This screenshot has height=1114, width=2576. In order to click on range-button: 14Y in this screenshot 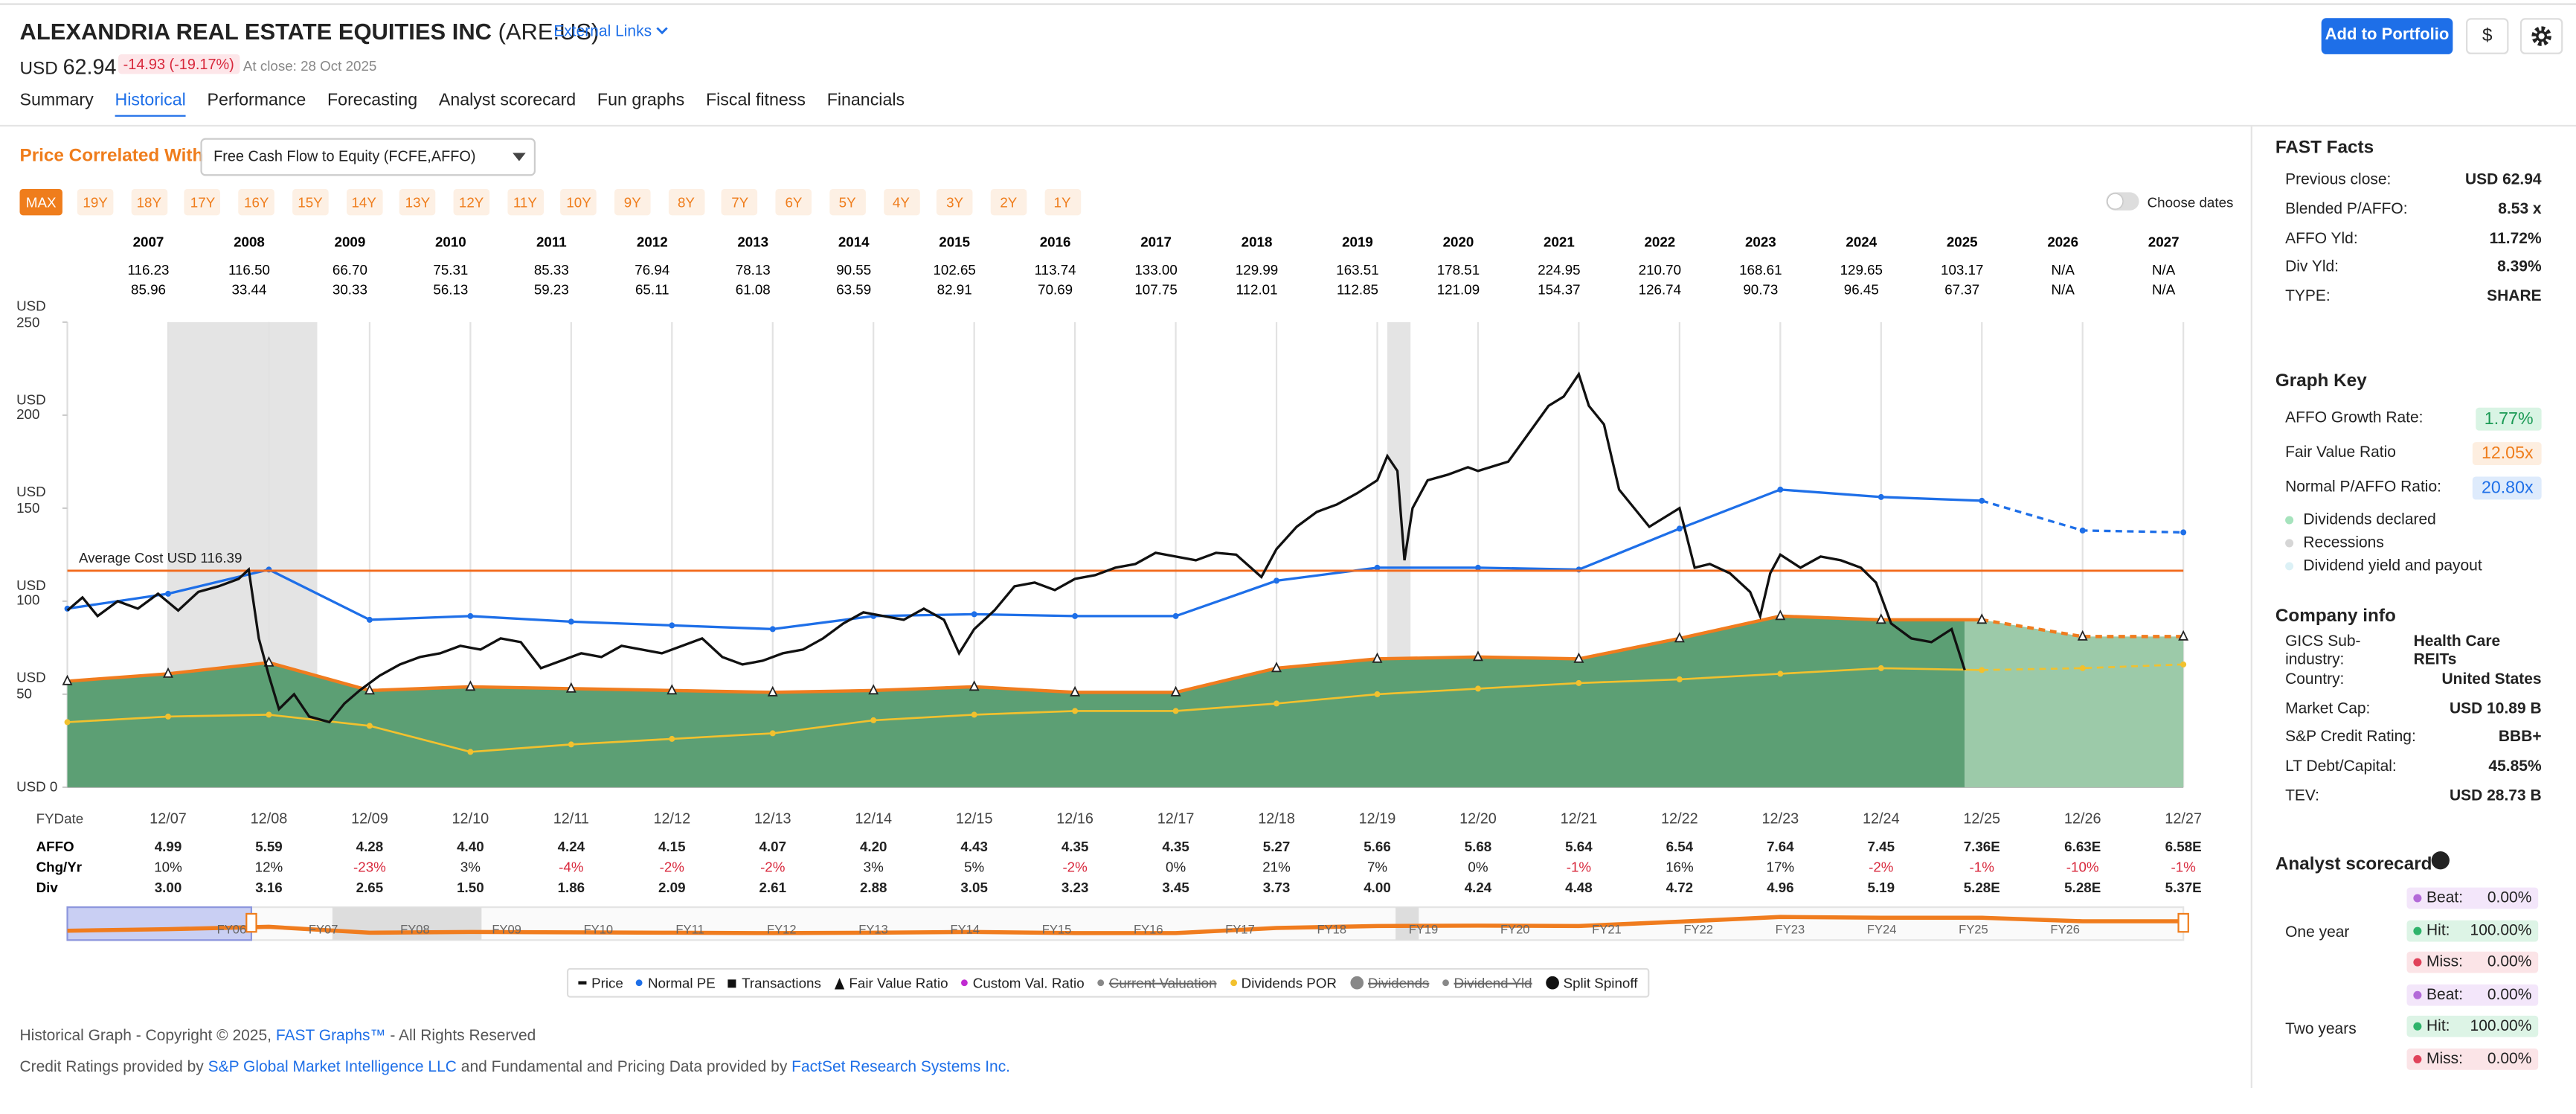, I will do `click(363, 202)`.